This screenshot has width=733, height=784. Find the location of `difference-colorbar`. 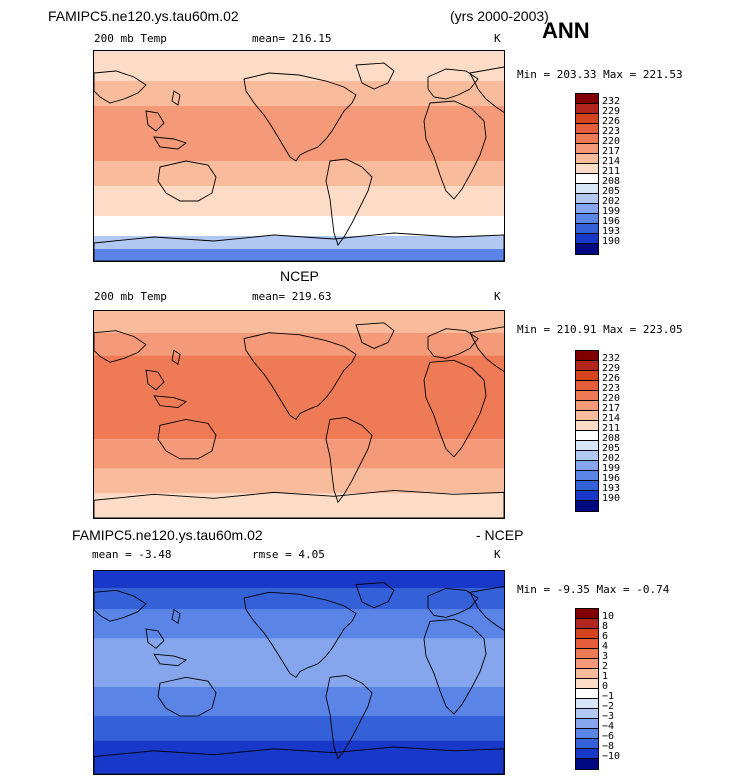

difference-colorbar is located at coordinates (587, 689).